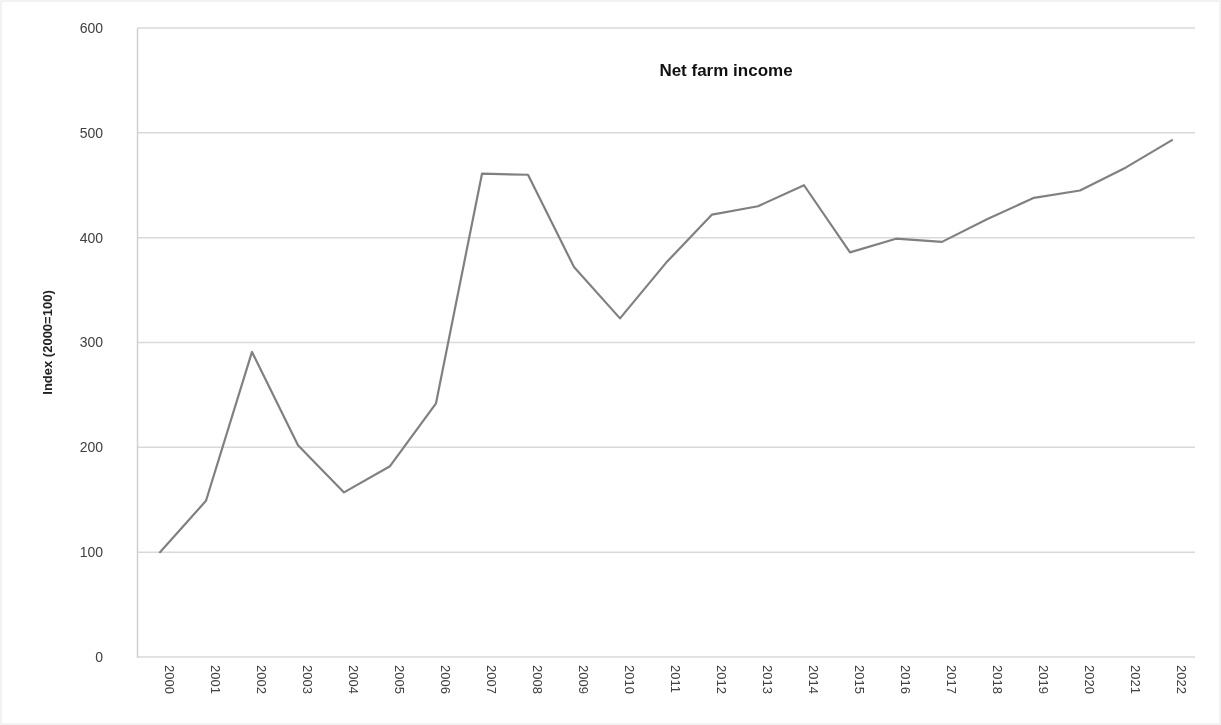  I want to click on x-tick-label: 2011, so click(676, 679).